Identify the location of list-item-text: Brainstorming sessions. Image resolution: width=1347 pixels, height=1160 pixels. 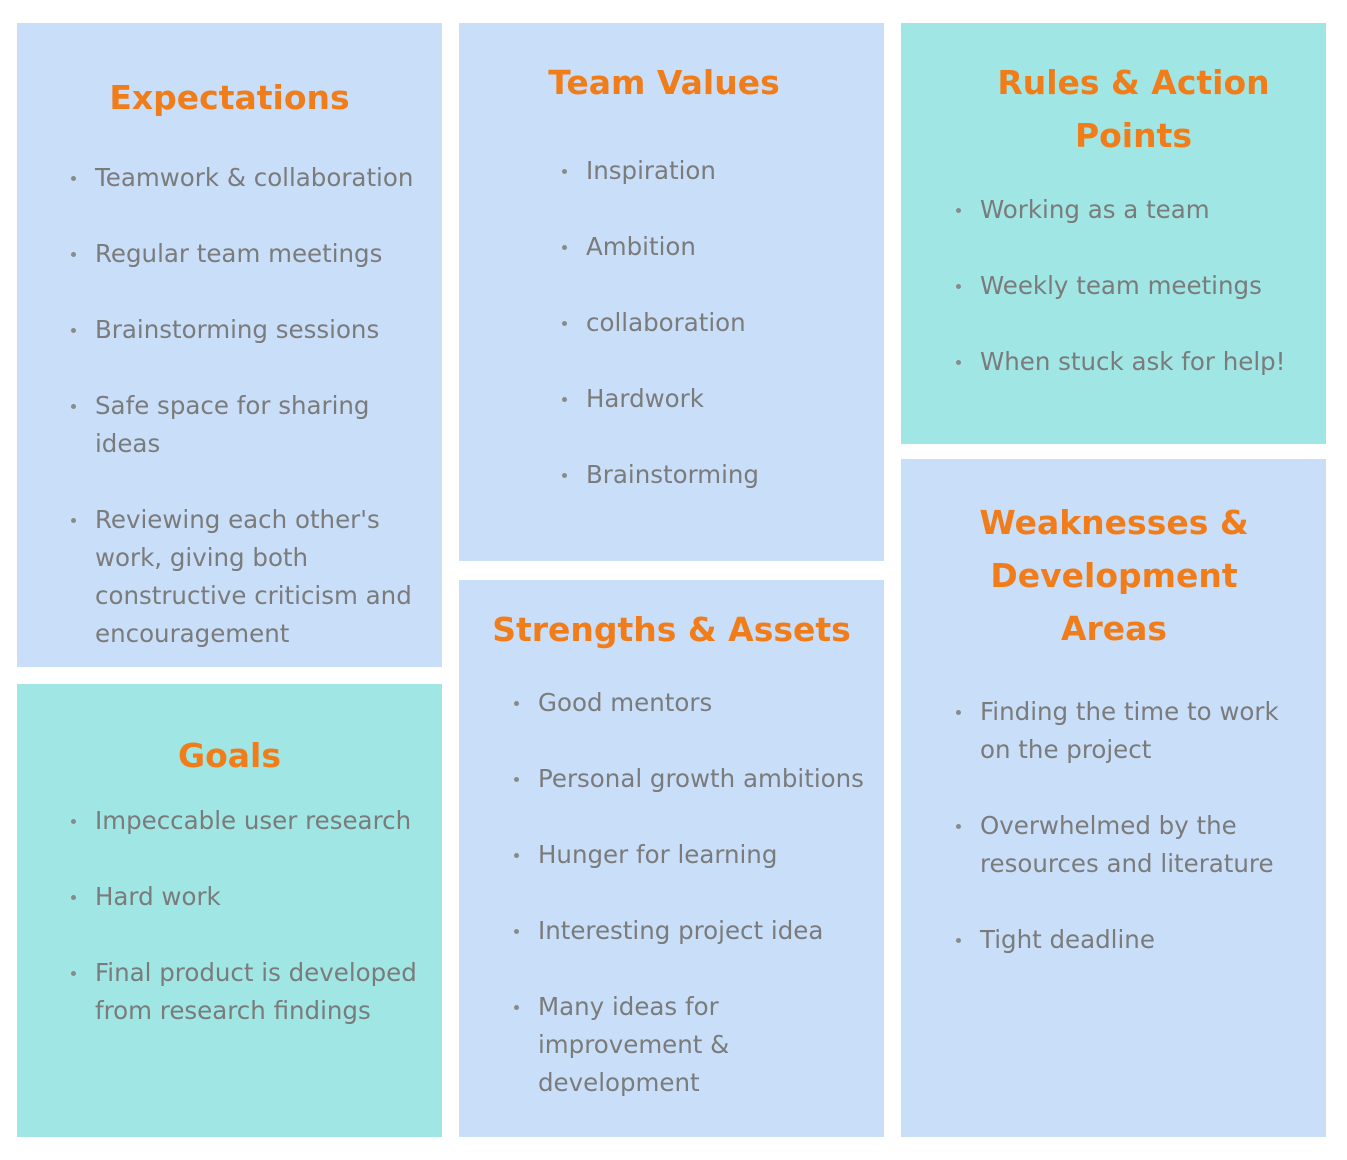
(237, 329).